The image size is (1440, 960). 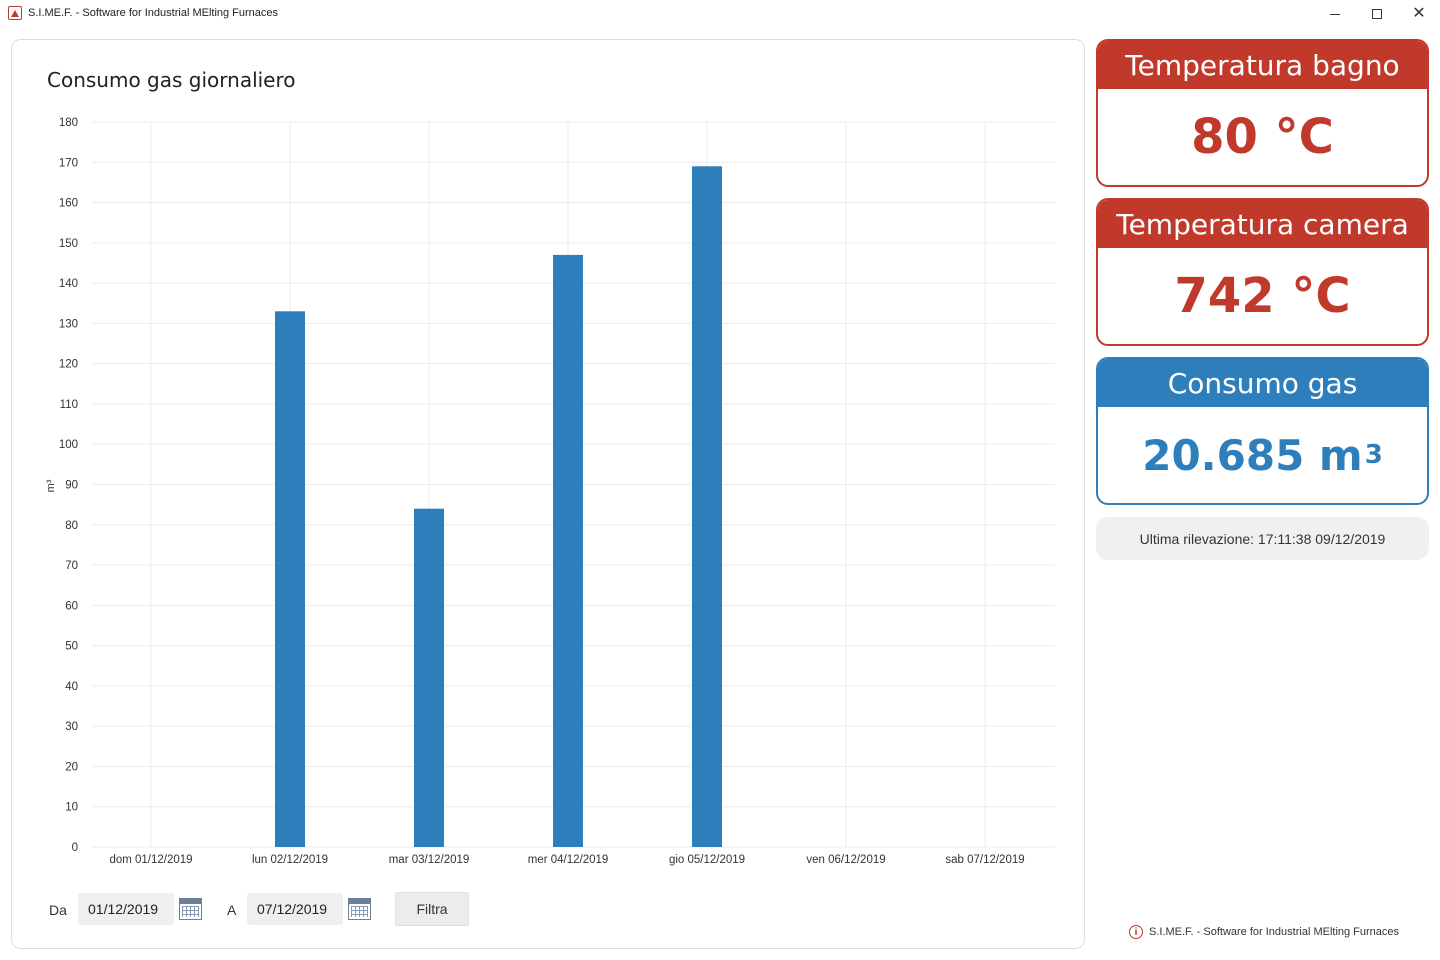 I want to click on info-icon: i, so click(x=1136, y=932).